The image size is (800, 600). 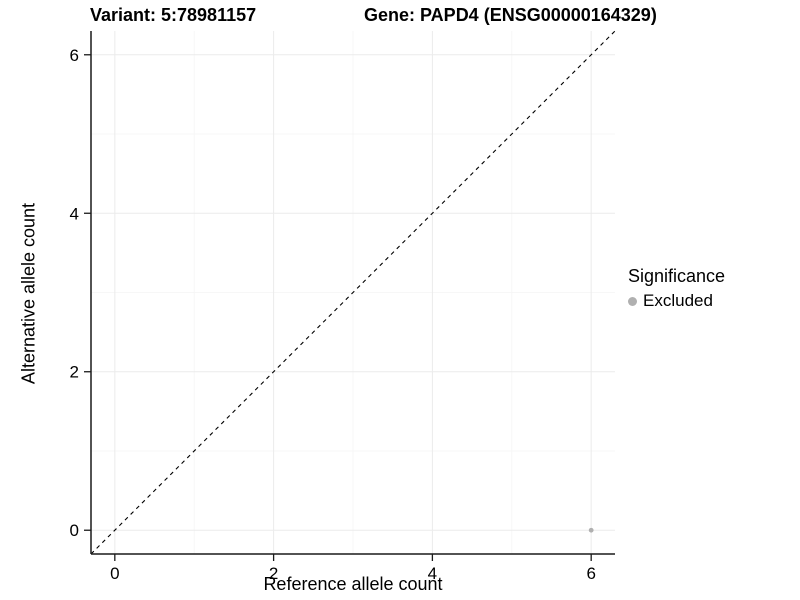 What do you see at coordinates (74, 213) in the screenshot?
I see `y-tick-label: 4` at bounding box center [74, 213].